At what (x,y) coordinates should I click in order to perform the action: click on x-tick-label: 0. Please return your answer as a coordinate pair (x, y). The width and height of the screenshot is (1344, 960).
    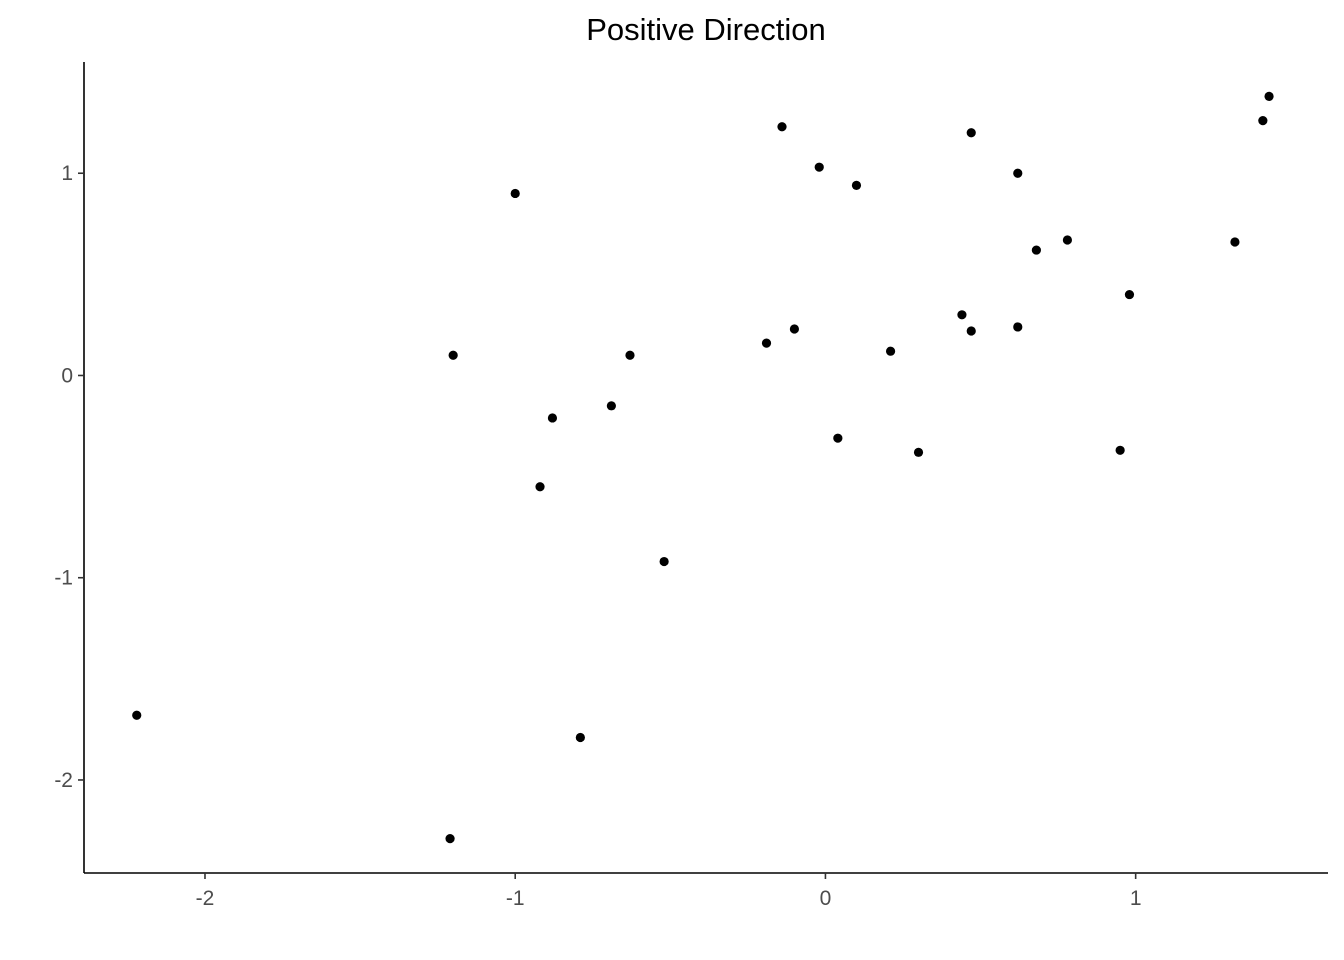
    Looking at the image, I should click on (826, 898).